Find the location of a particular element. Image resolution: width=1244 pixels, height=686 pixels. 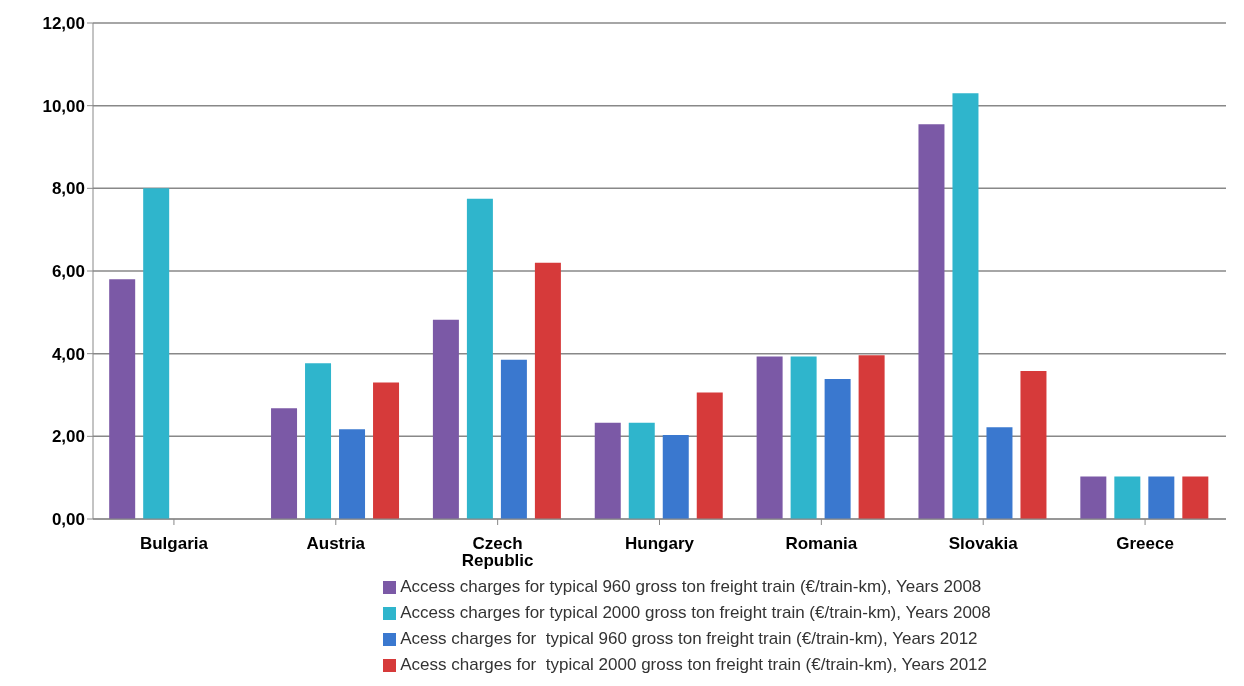

x-tick-label: Slovakia is located at coordinates (983, 544).